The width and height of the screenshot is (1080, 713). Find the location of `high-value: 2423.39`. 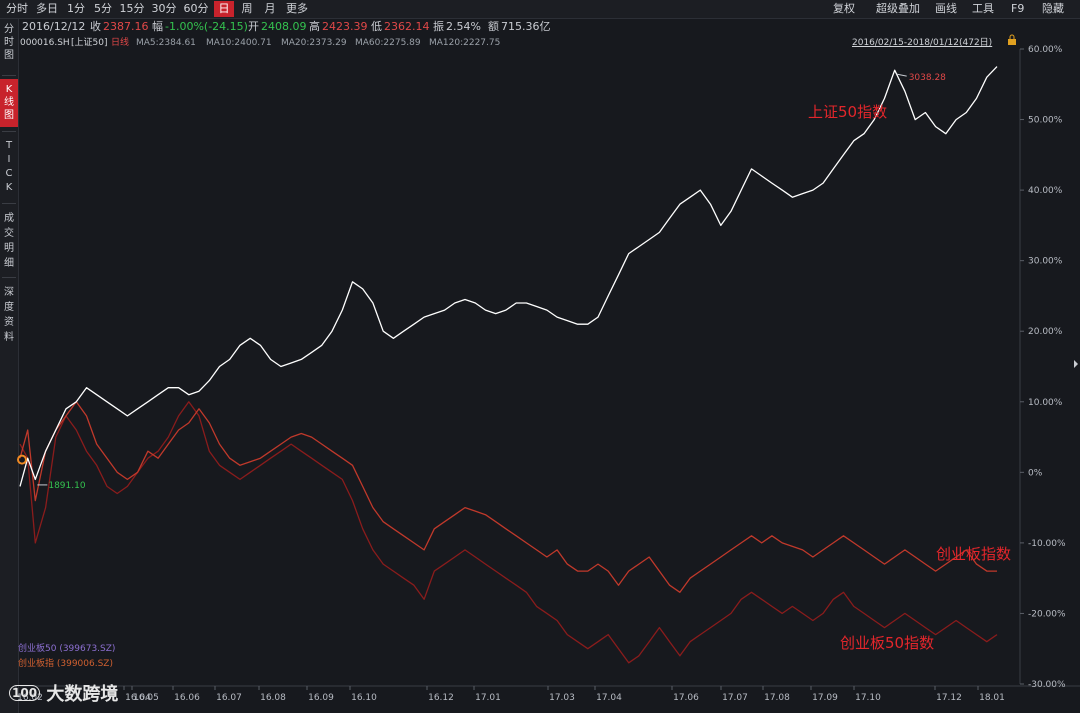

high-value: 2423.39 is located at coordinates (345, 26).